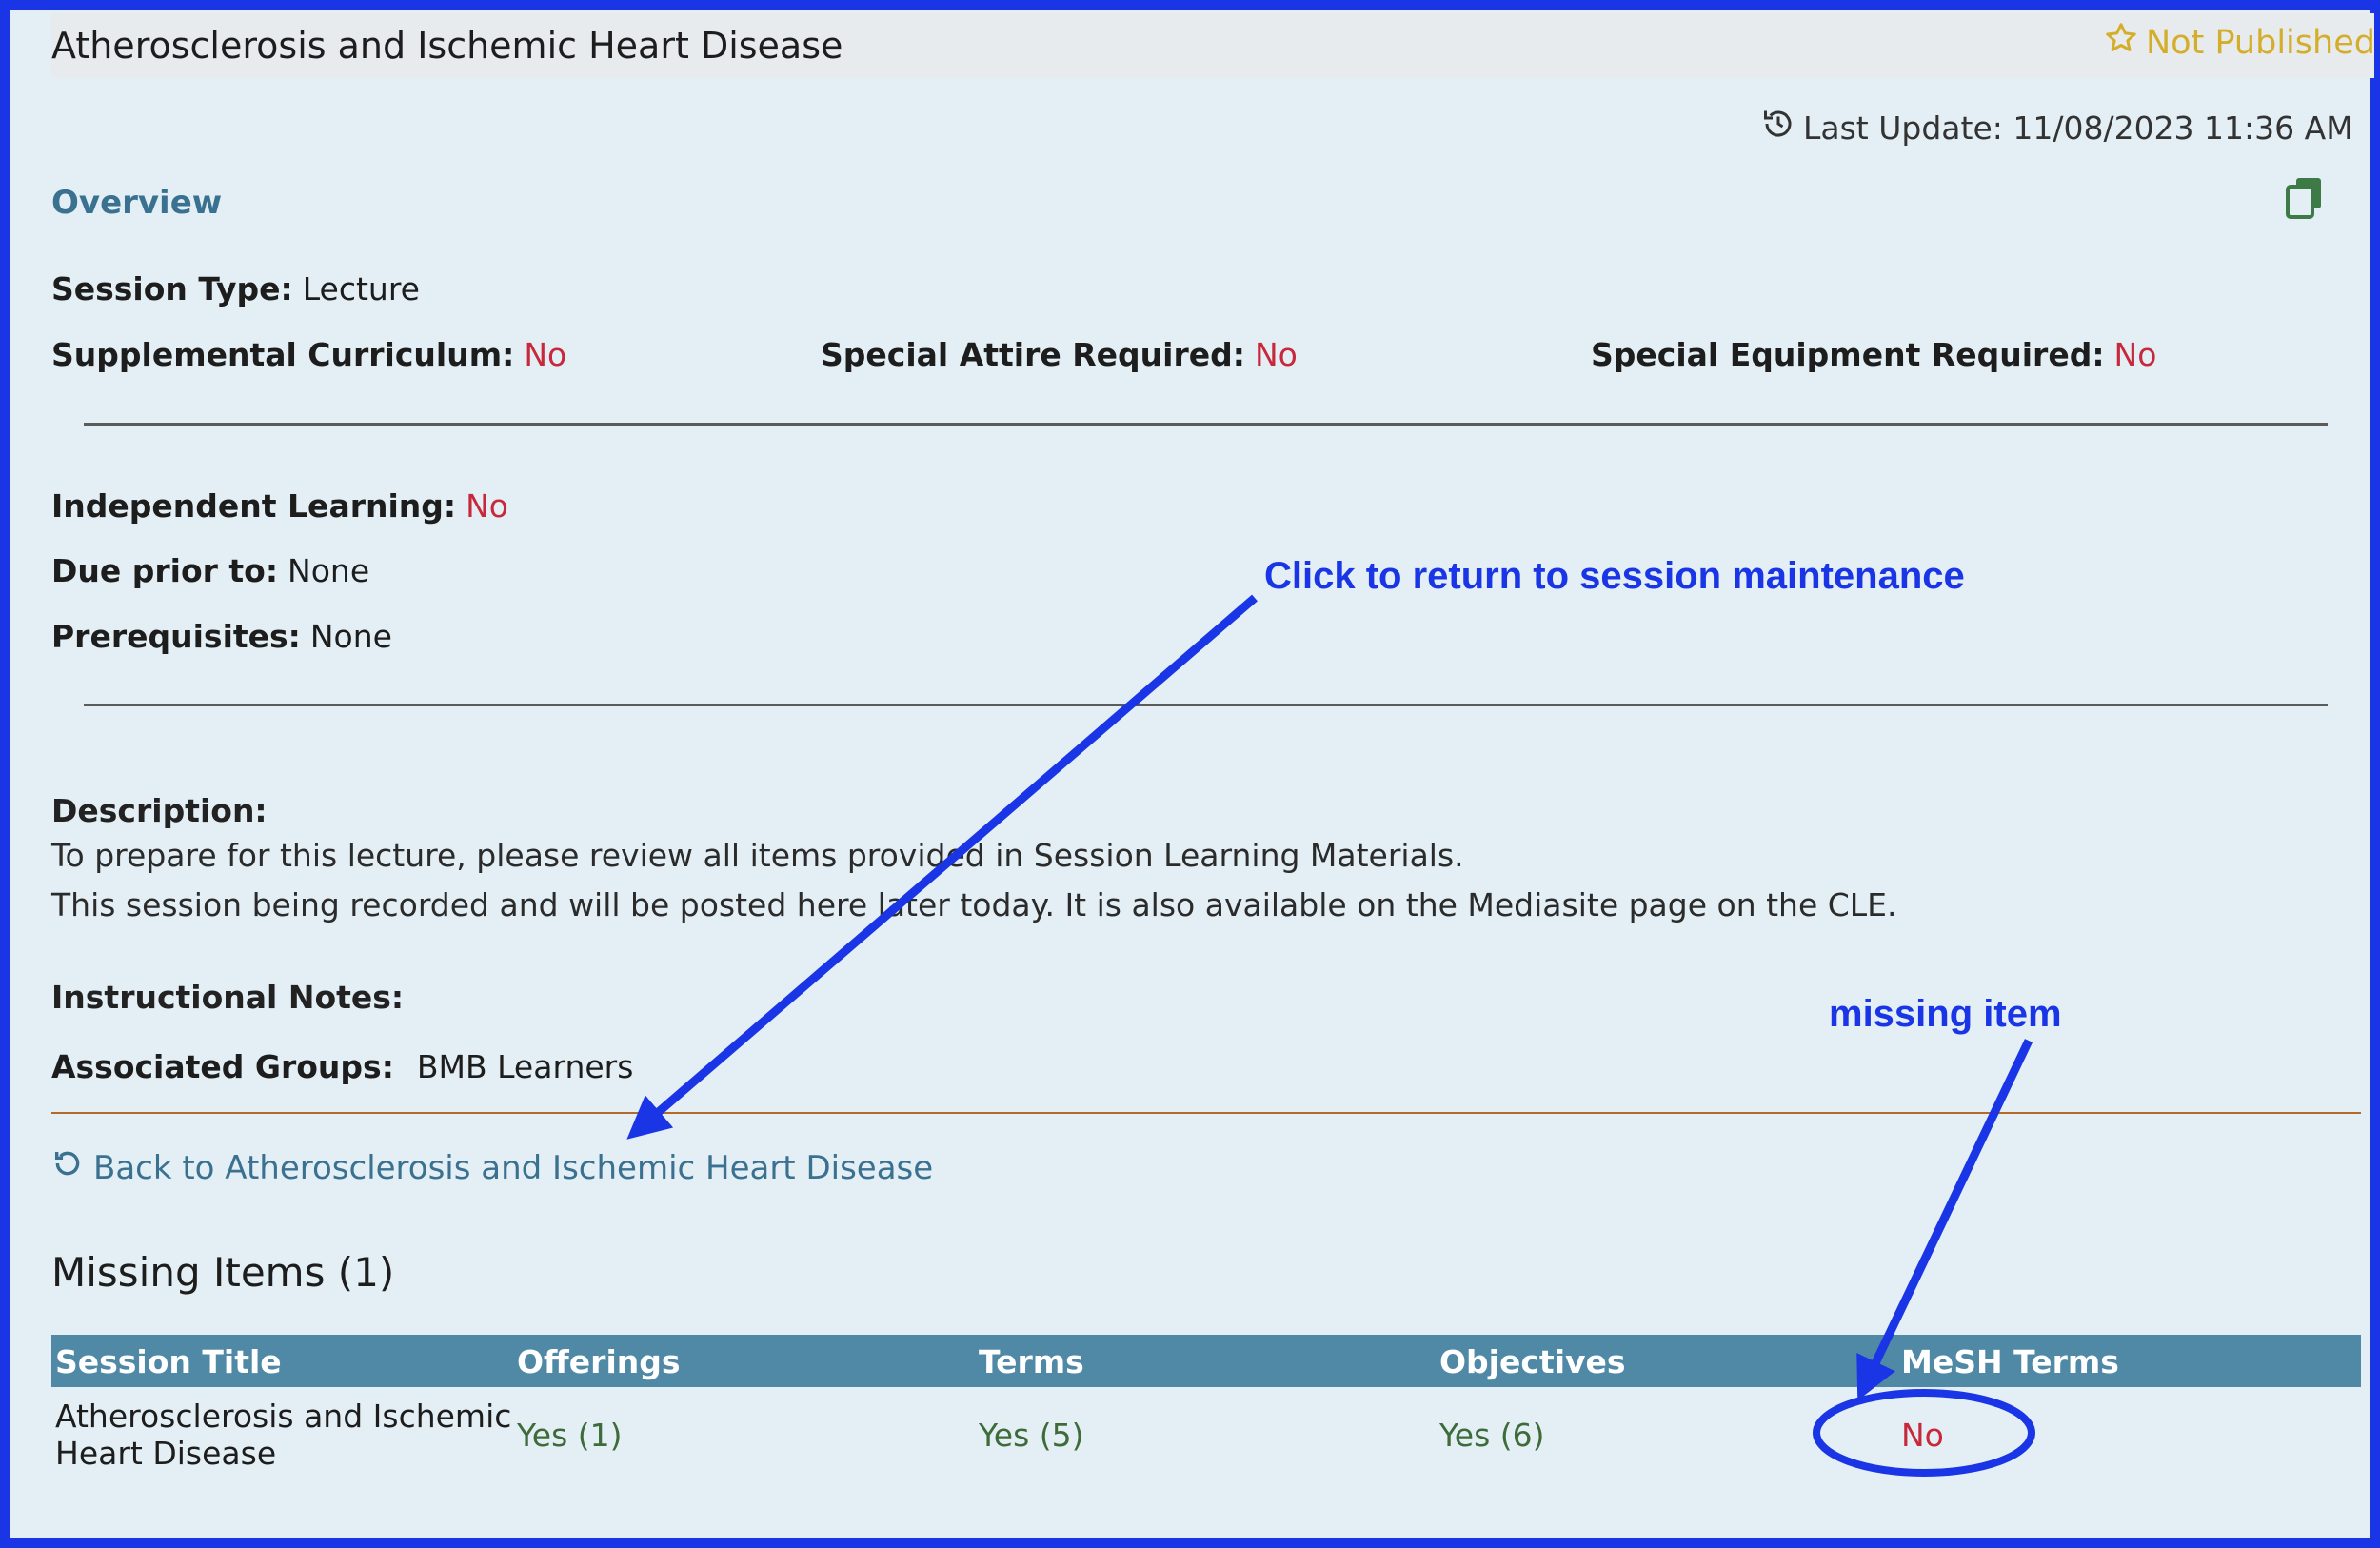  I want to click on column-header-session-title: Session Title, so click(168, 1361).